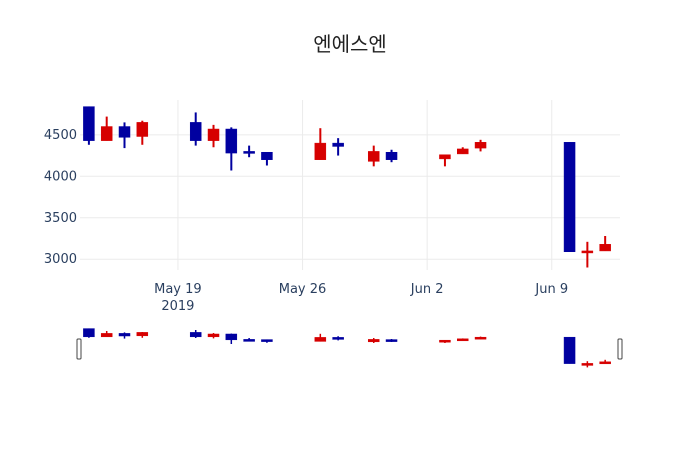 The width and height of the screenshot is (700, 450). Describe the element at coordinates (79, 349) in the screenshot. I see `range-slider-left-handle` at that location.